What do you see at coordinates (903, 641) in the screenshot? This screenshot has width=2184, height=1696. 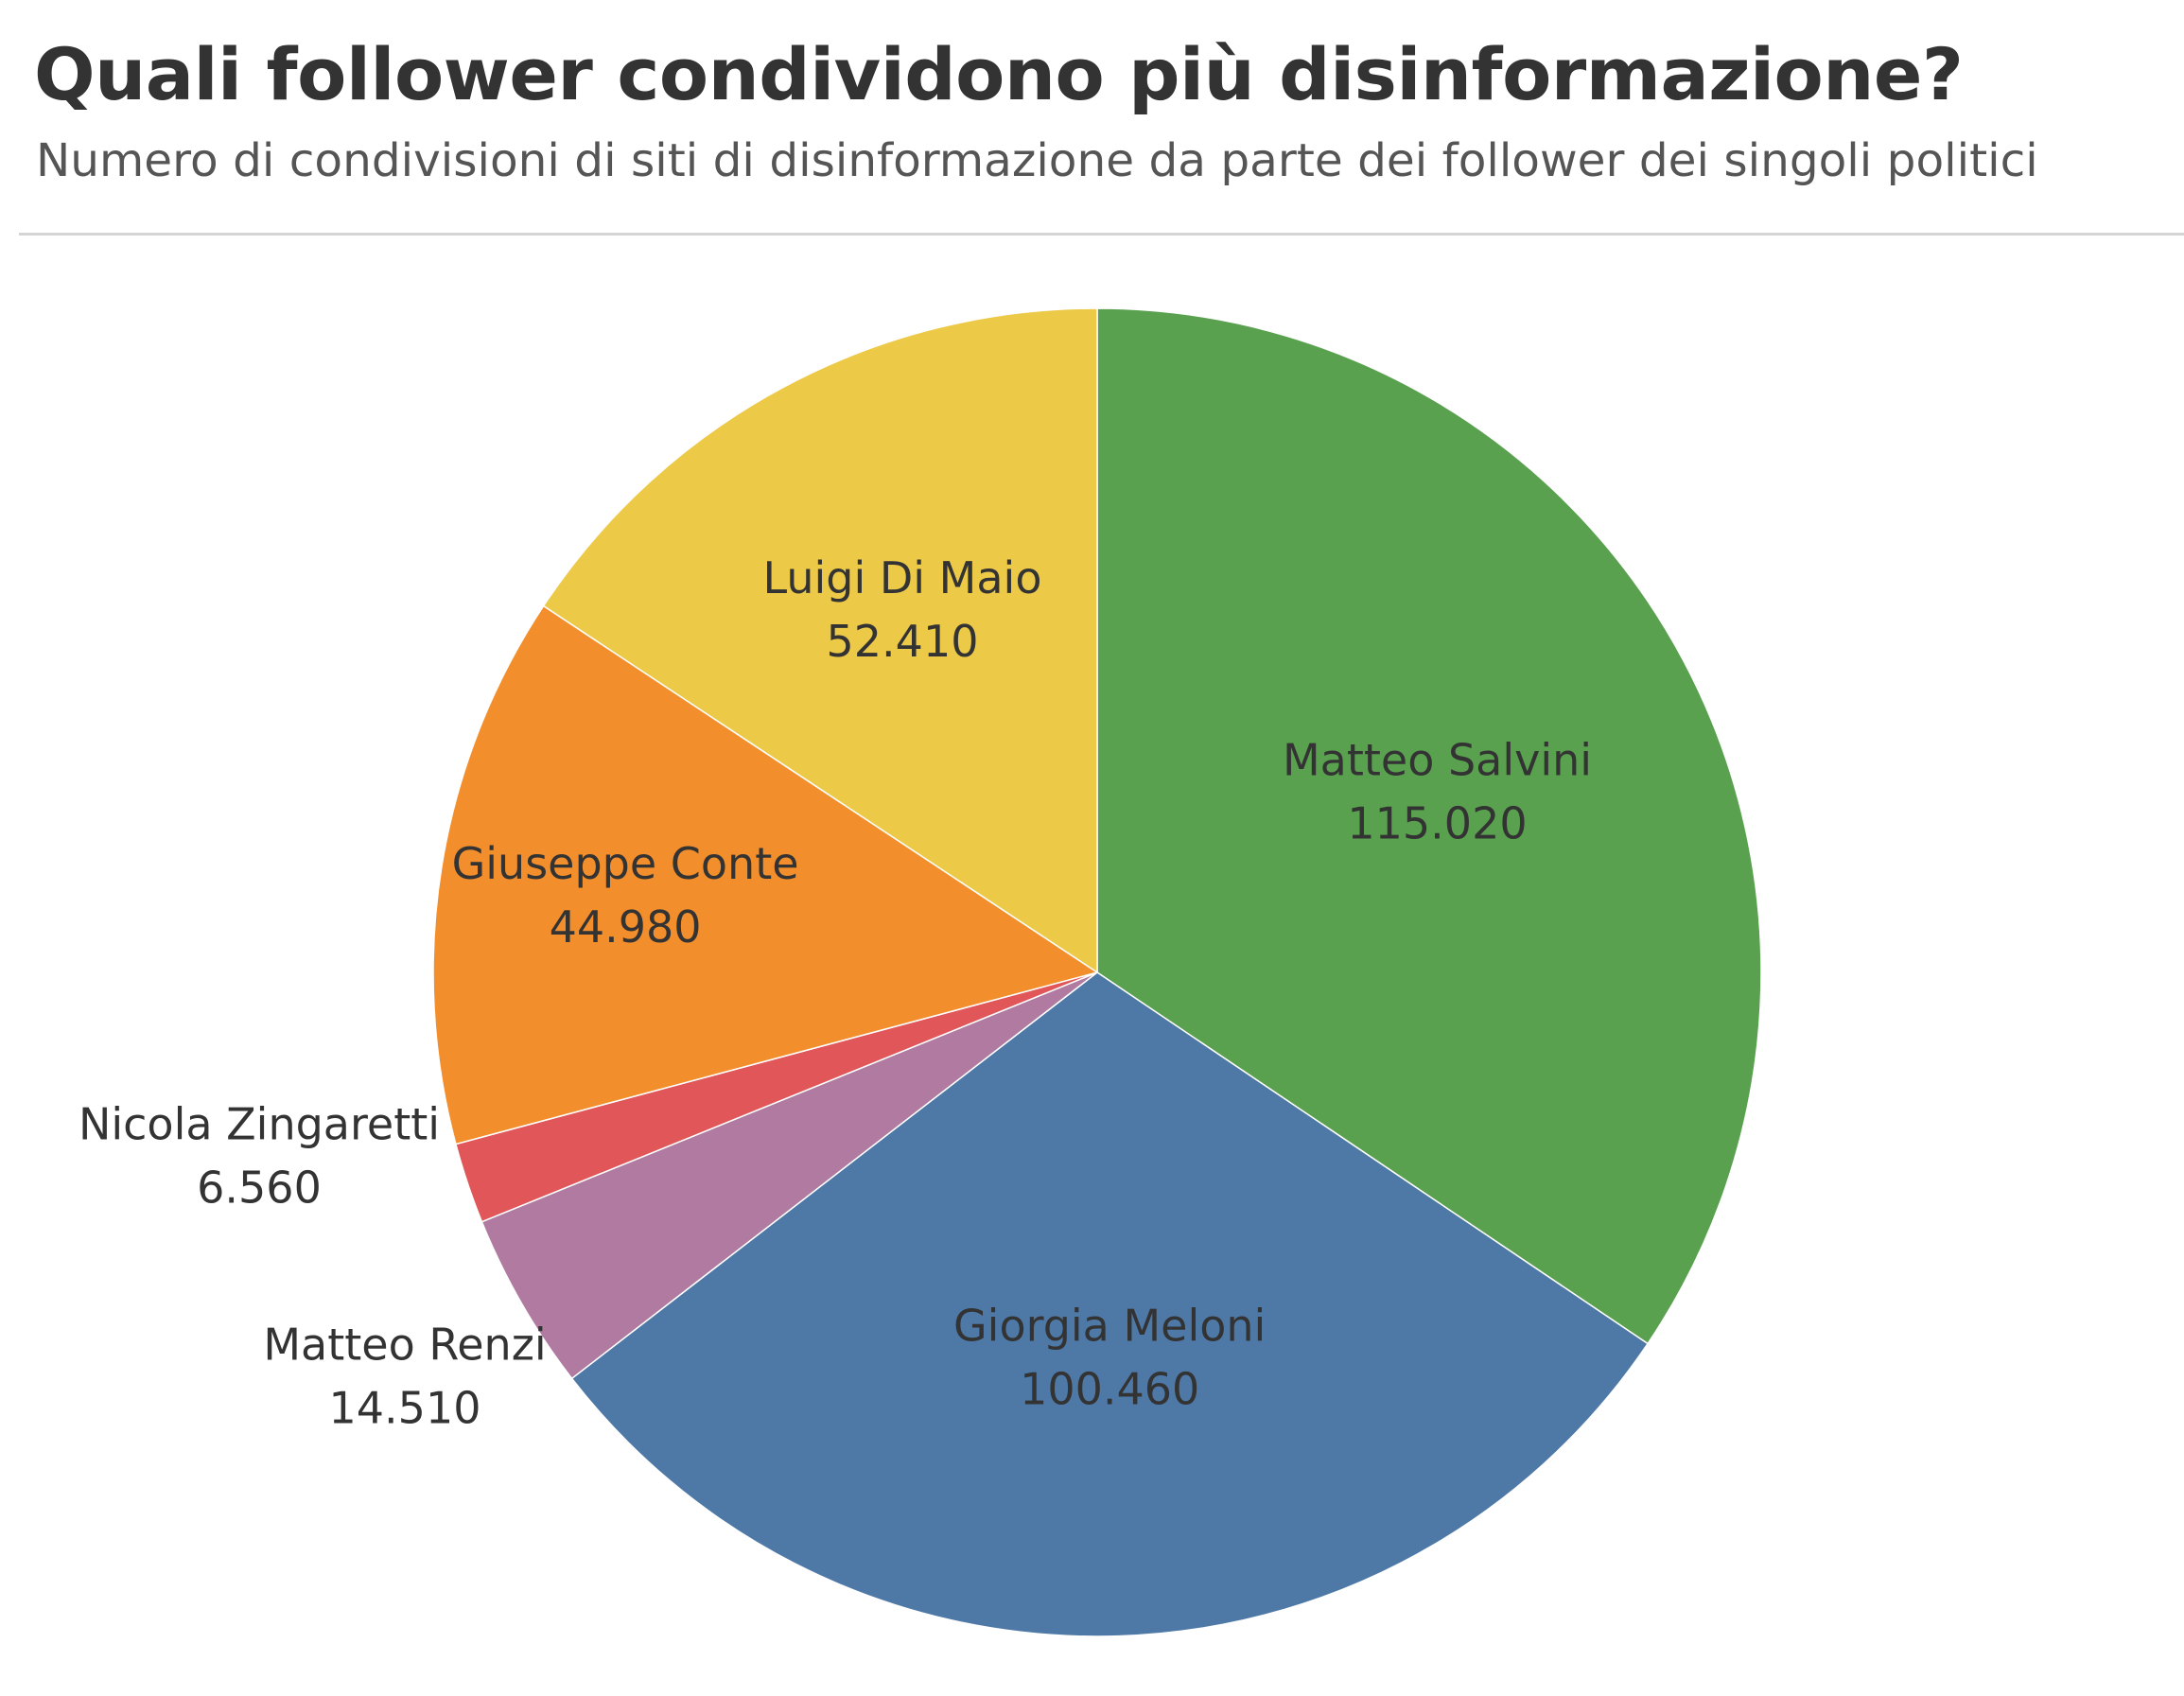 I see `slice-value-luigi-di-maio: 52.410` at bounding box center [903, 641].